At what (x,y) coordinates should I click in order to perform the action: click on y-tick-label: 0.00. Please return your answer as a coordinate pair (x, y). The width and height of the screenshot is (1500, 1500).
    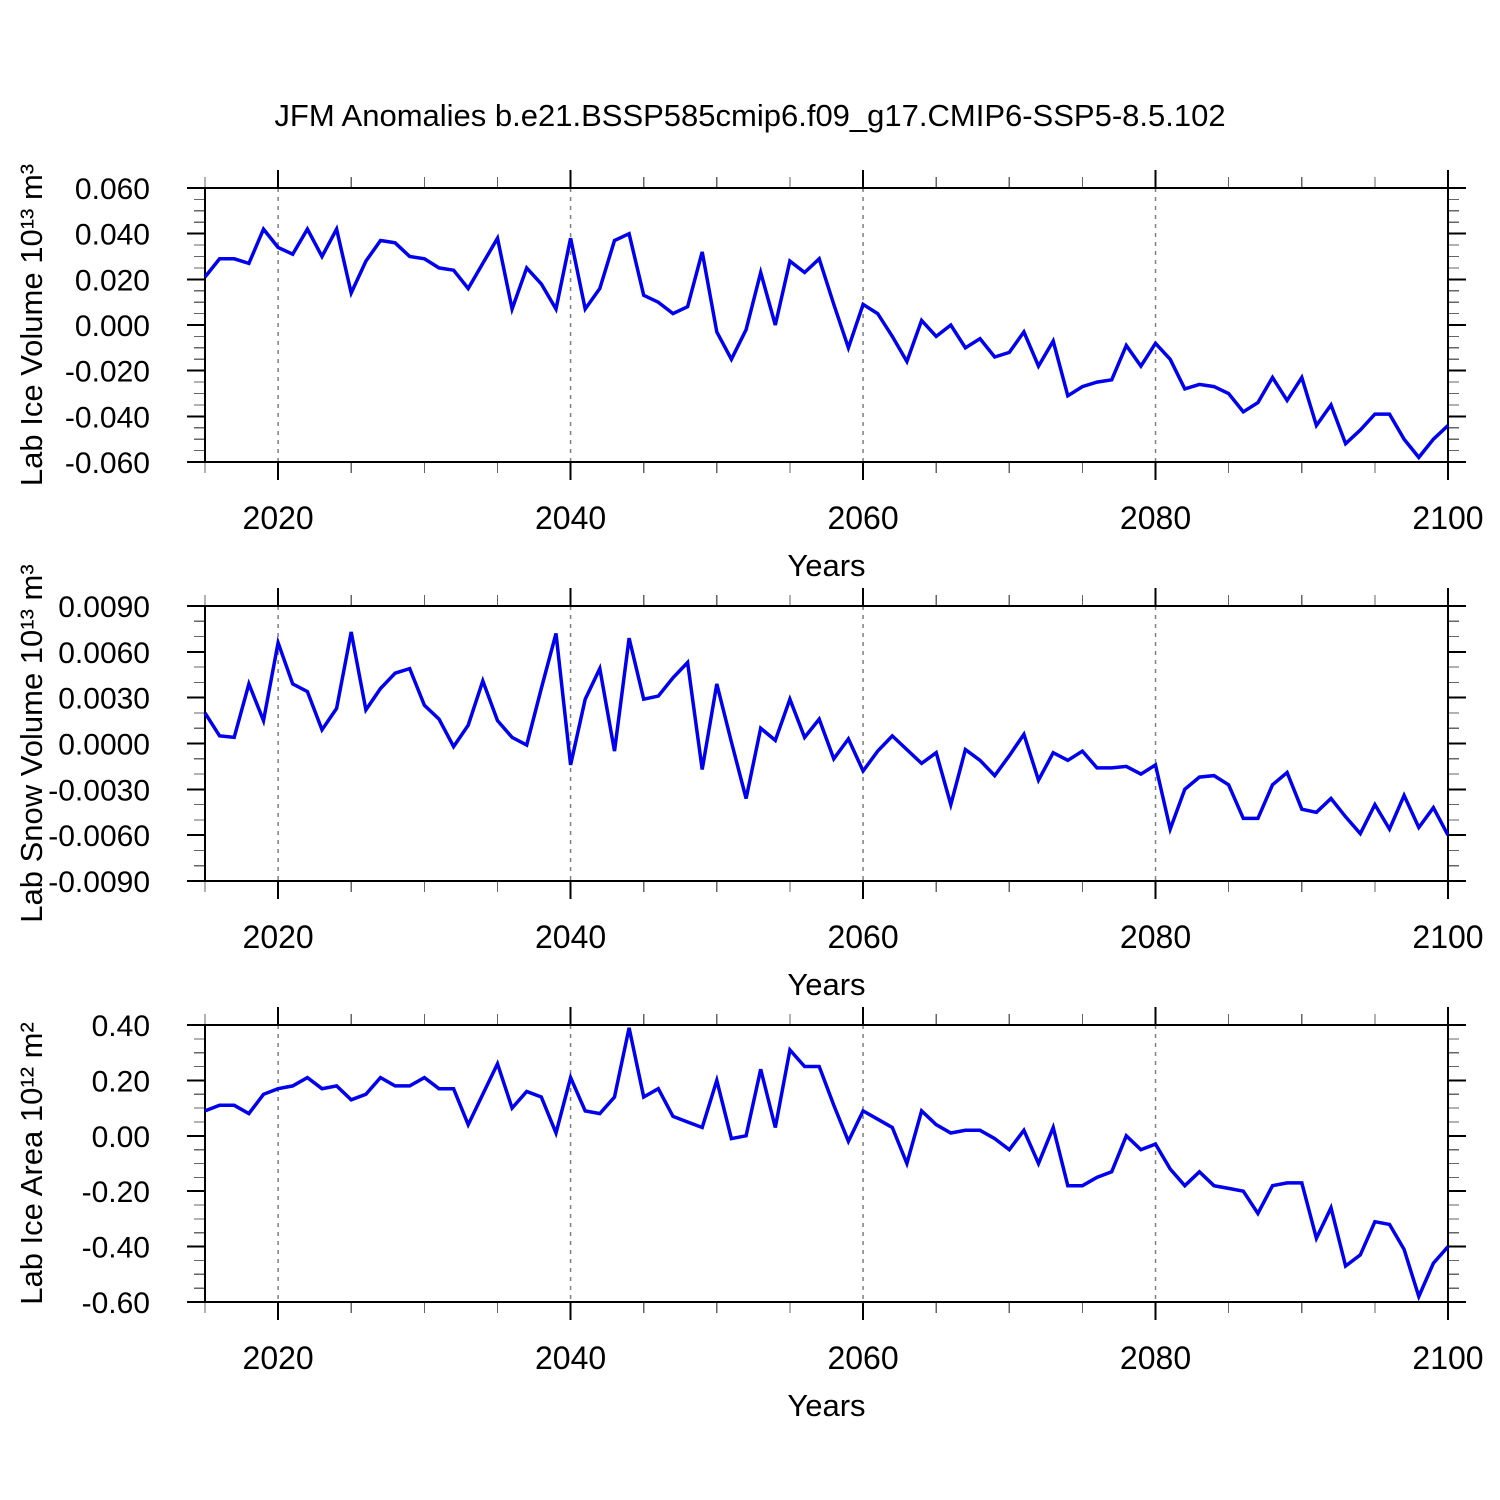
    Looking at the image, I should click on (121, 1137).